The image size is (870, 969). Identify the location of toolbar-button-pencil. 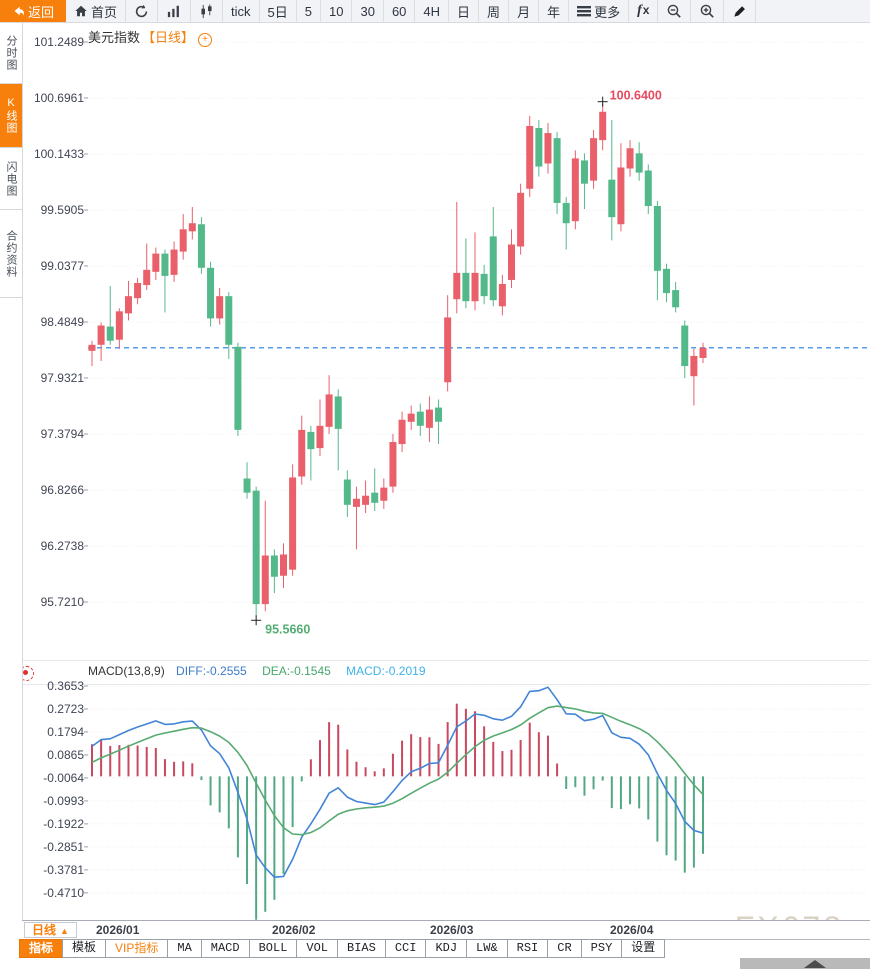
(740, 11).